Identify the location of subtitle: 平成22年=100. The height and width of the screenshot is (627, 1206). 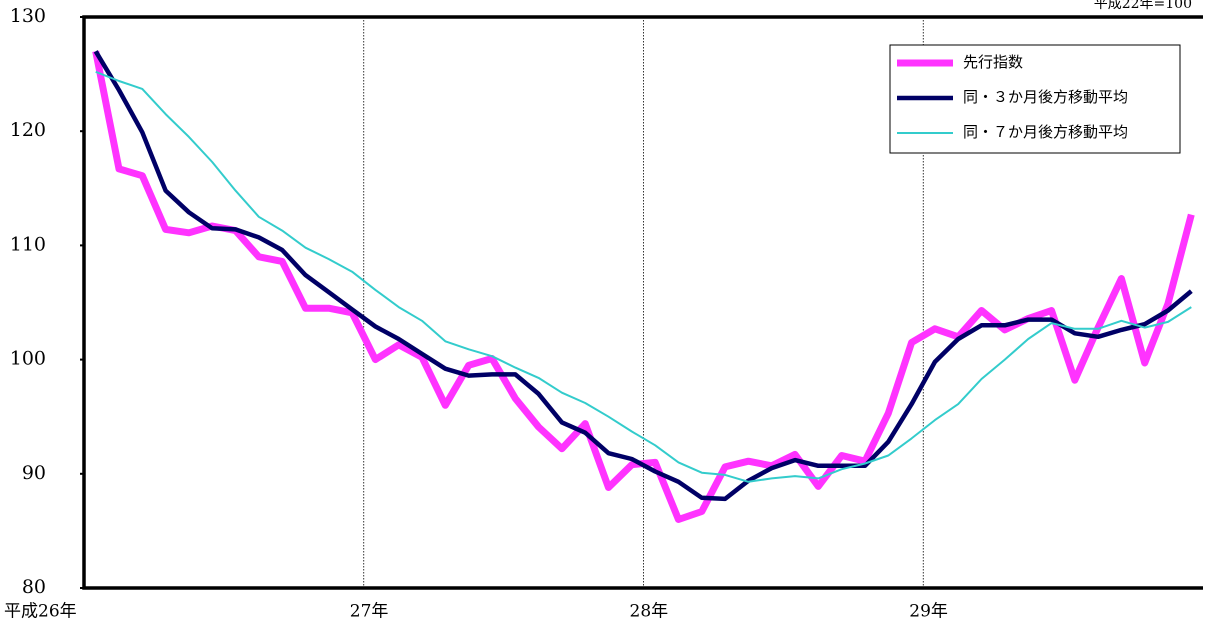
(1143, 6).